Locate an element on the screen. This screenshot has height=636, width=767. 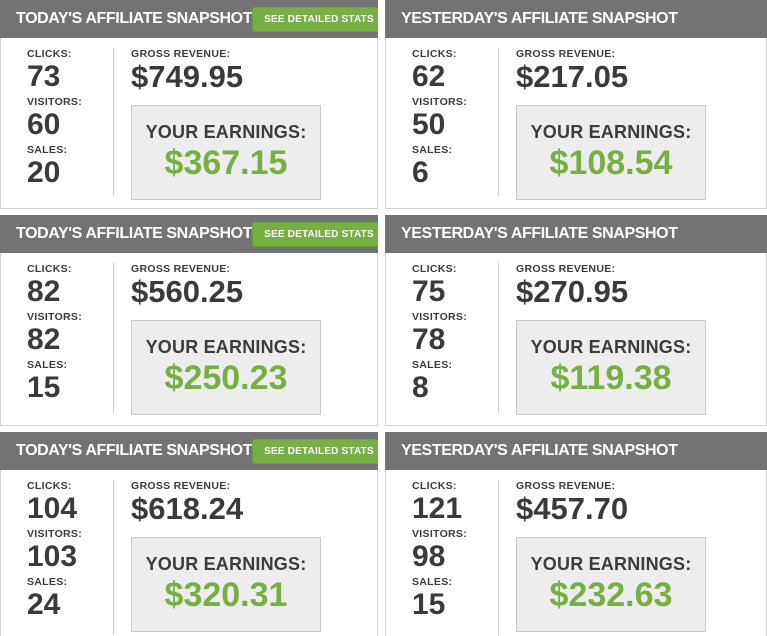
clicks-stat: CLICKS: 73 is located at coordinates (70, 70).